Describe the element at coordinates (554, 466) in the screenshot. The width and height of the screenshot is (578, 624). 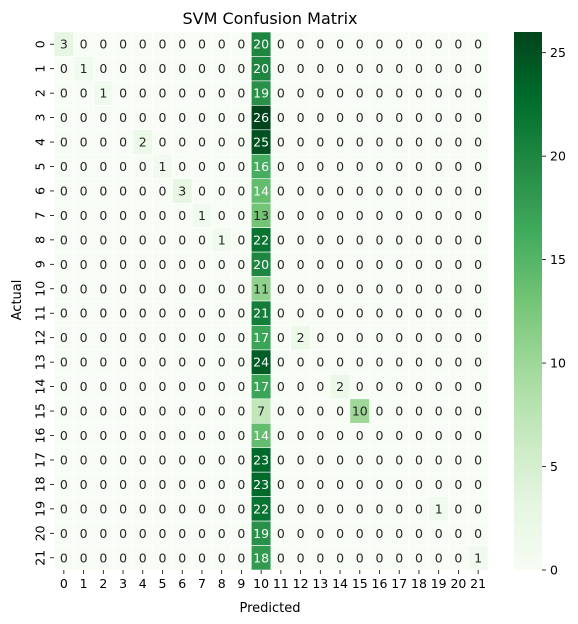
I see `colorbar-tick-label: 5` at that location.